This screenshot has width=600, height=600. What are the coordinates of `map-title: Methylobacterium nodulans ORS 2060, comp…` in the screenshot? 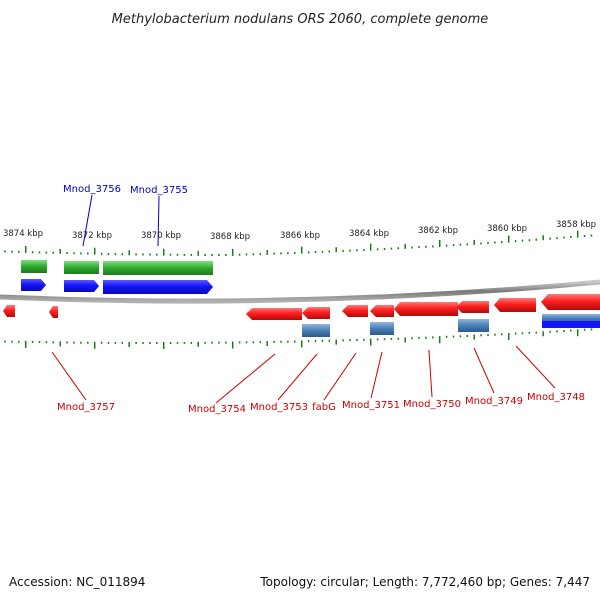 It's located at (300, 19).